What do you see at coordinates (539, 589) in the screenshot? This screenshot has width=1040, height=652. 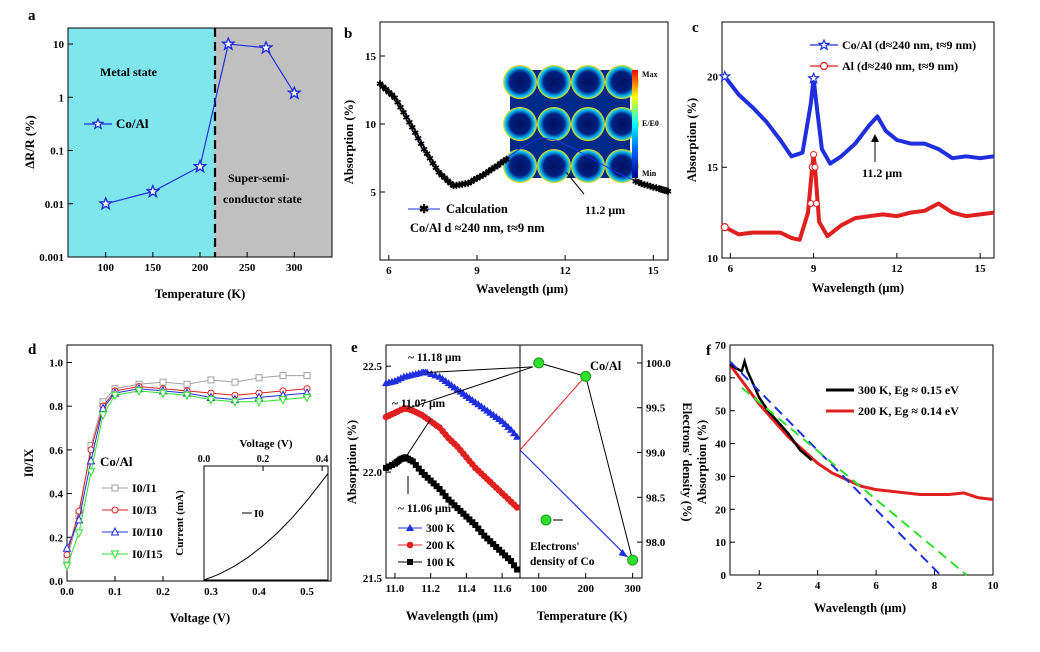 I see `e-rx-tick-label: 100` at bounding box center [539, 589].